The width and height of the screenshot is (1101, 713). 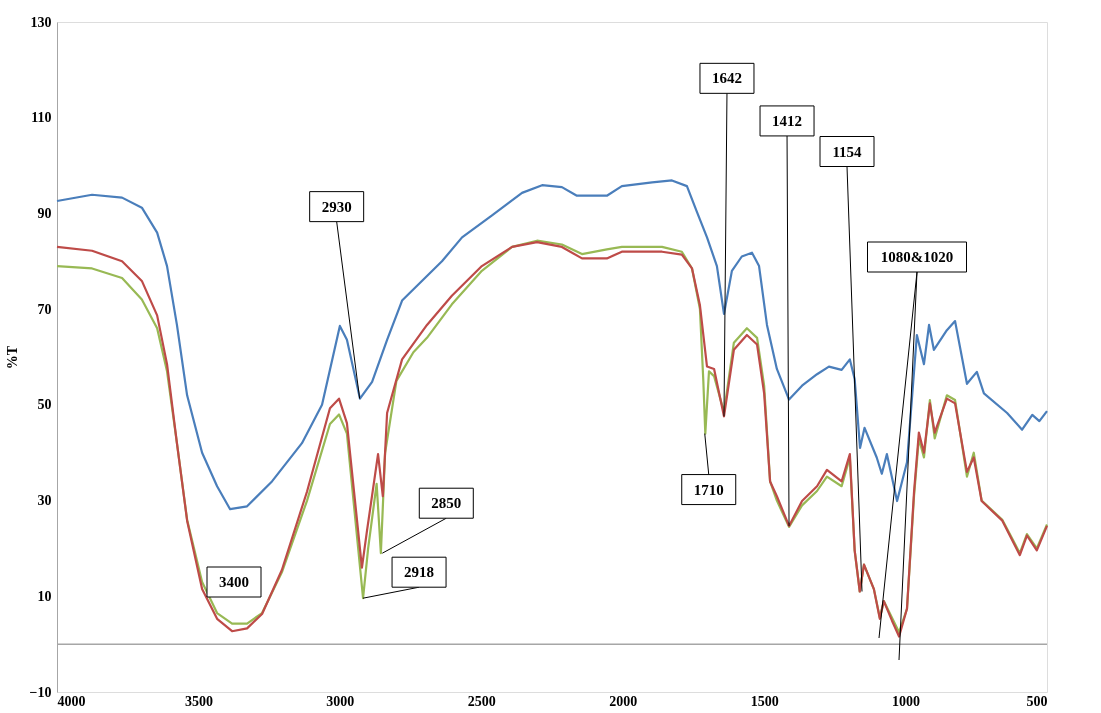 I want to click on y-tick-label: 90, so click(x=44, y=213).